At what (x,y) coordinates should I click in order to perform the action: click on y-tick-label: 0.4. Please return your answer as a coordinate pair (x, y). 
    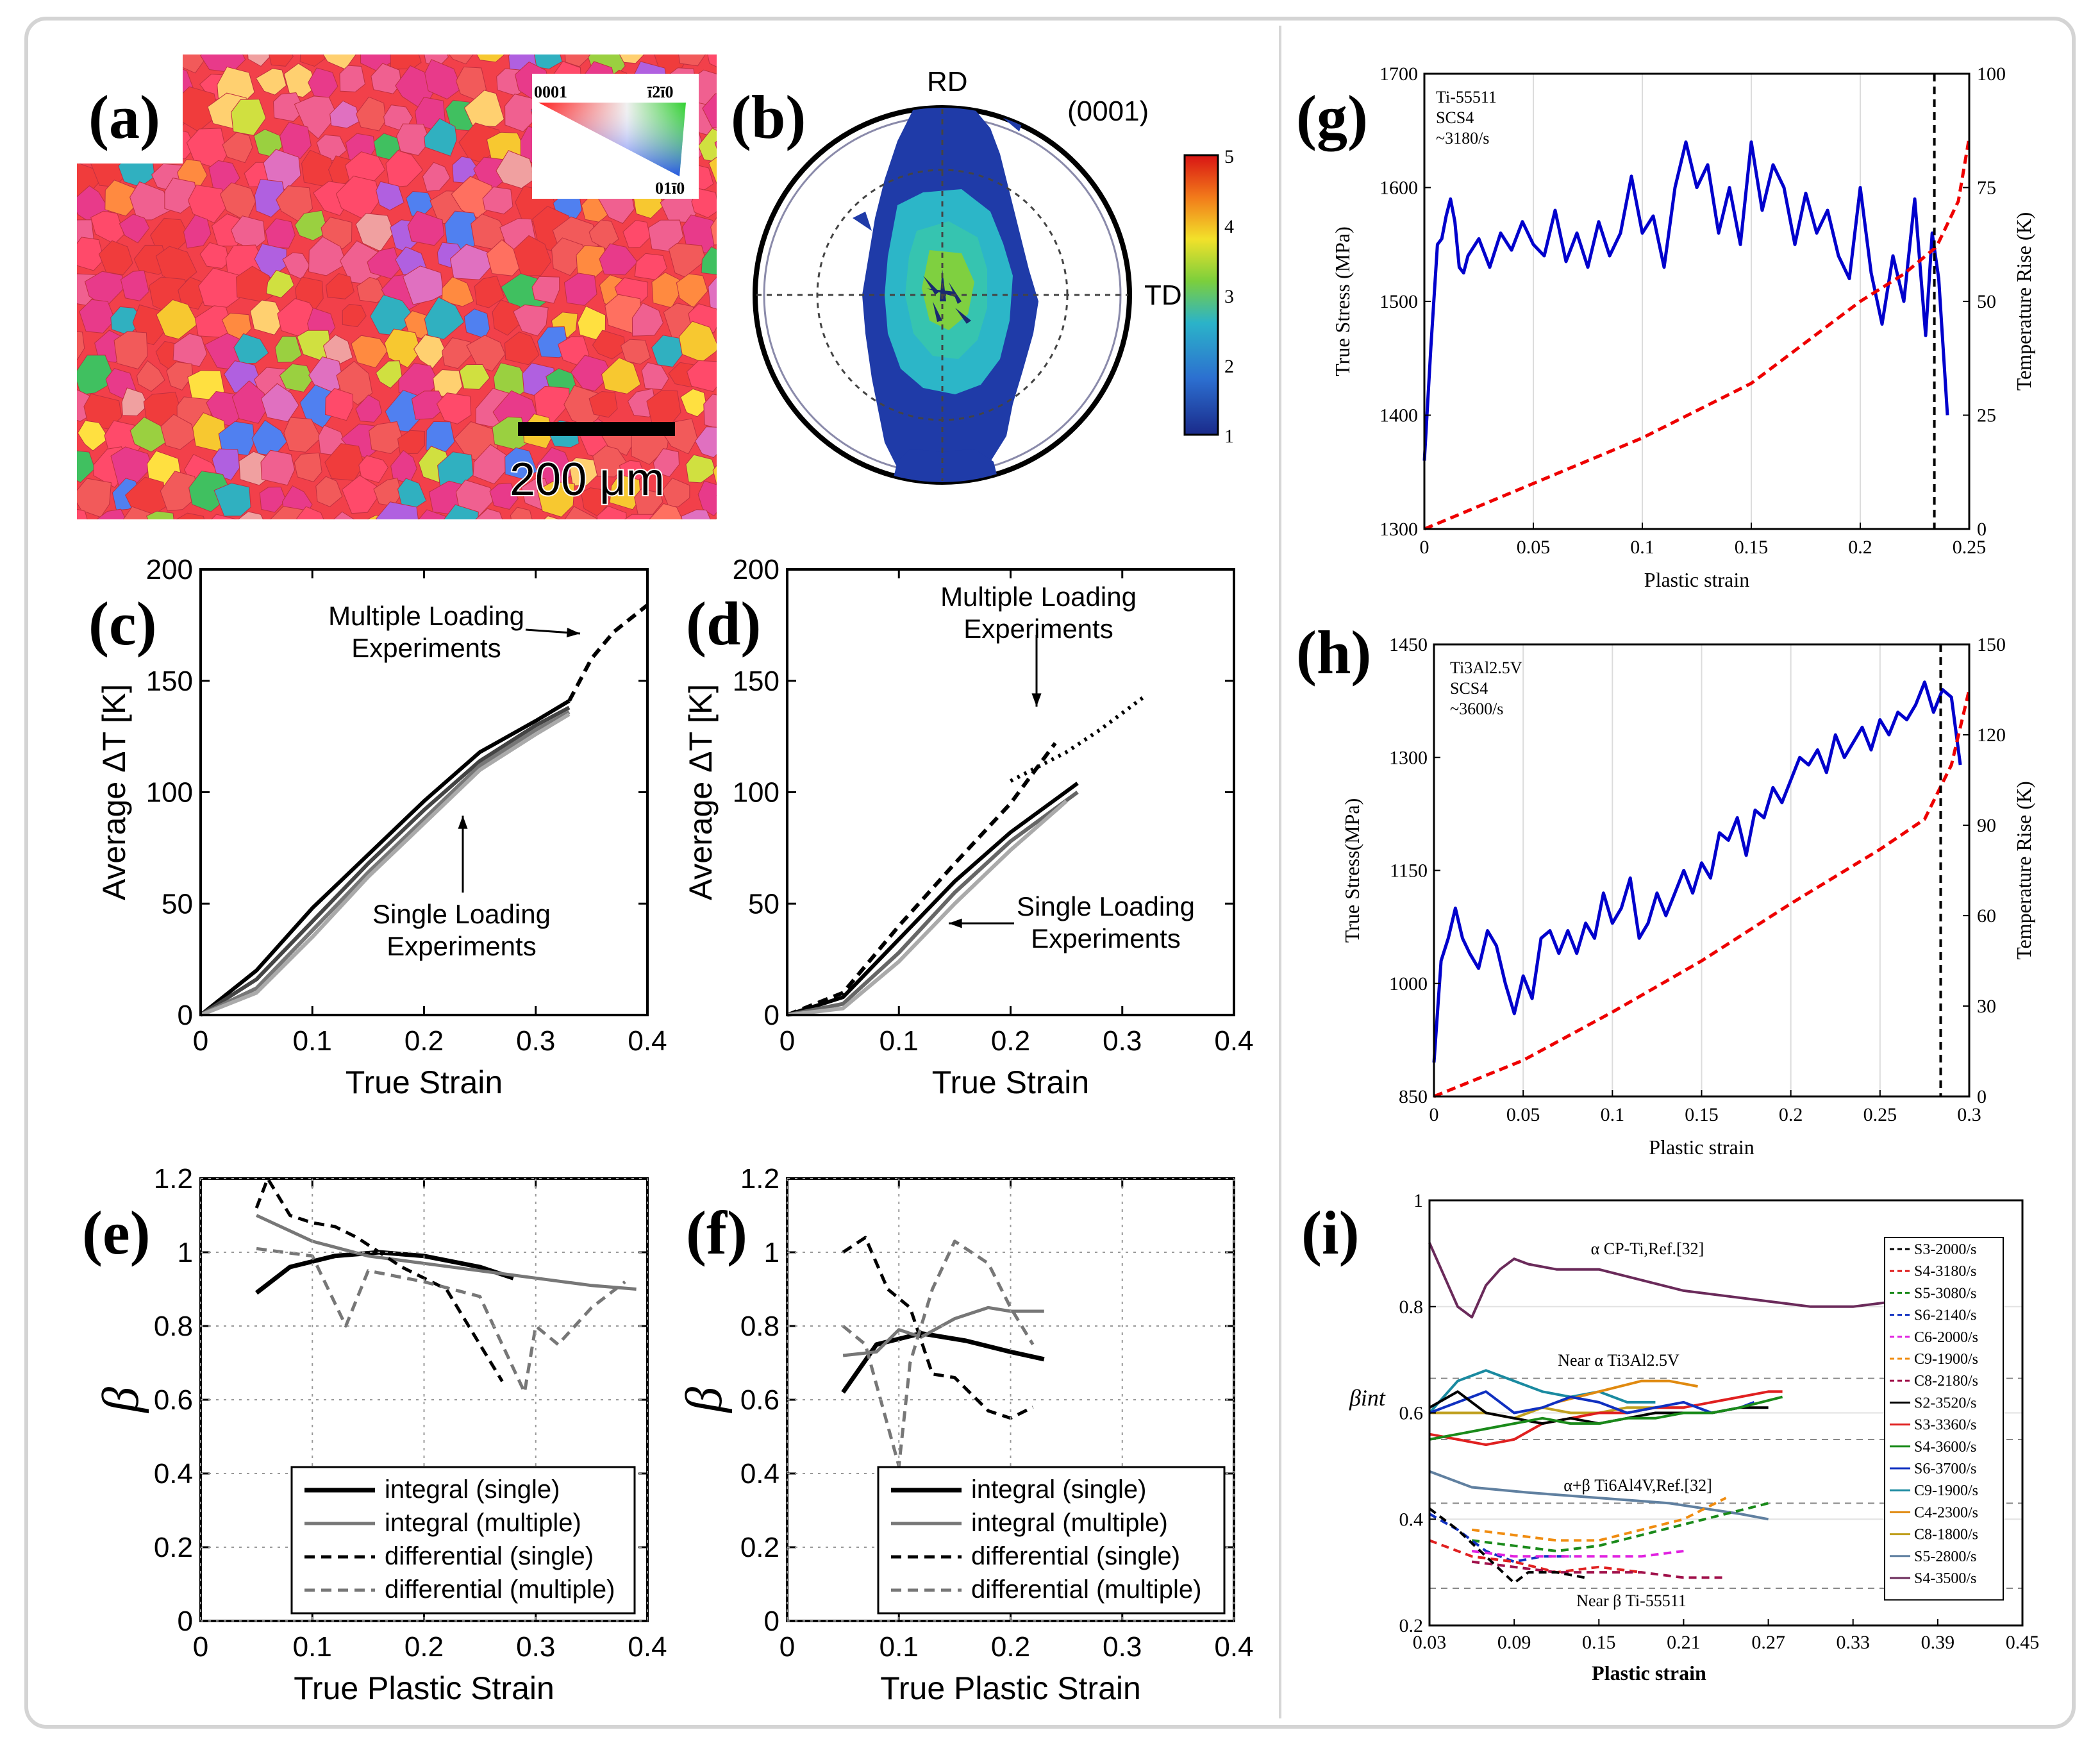
    Looking at the image, I should click on (174, 1474).